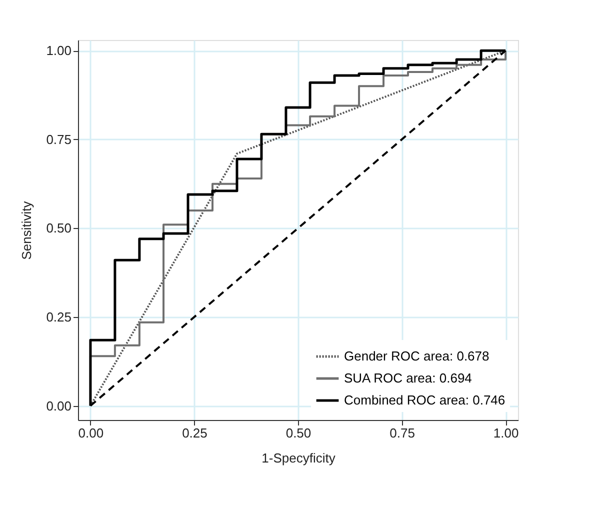 The image size is (596, 516). What do you see at coordinates (59, 139) in the screenshot?
I see `y-tick-label: 0.75` at bounding box center [59, 139].